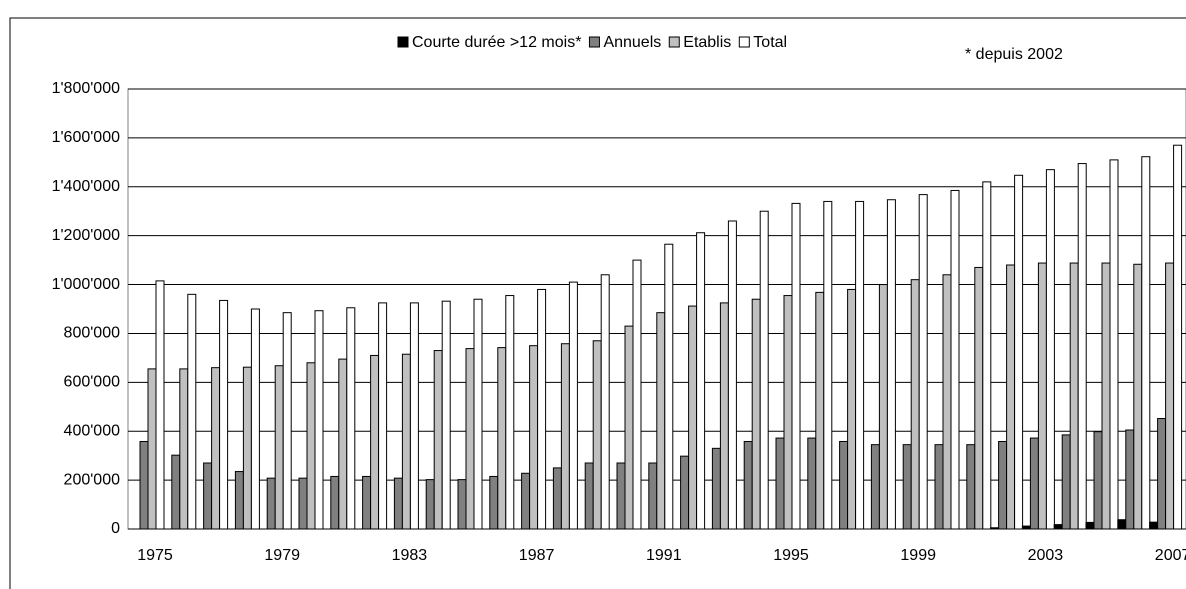 The image size is (1186, 589). What do you see at coordinates (86, 284) in the screenshot?
I see `y-tick-label: 1'000'000` at bounding box center [86, 284].